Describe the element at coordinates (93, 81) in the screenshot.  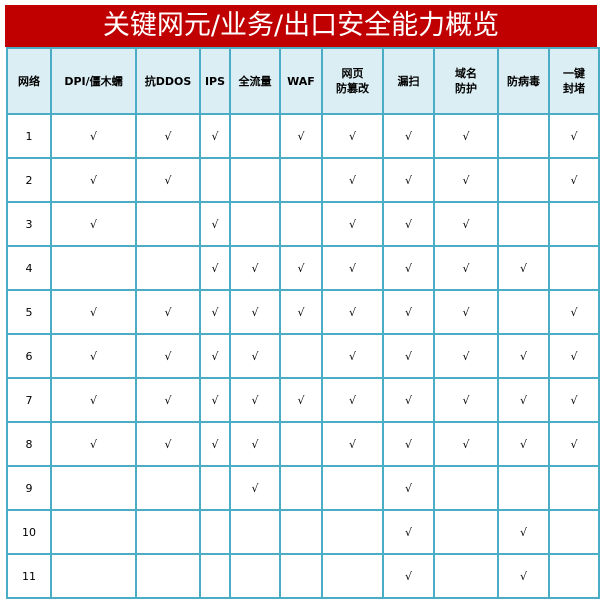
I see `column-header: DPI/僵木蠕` at that location.